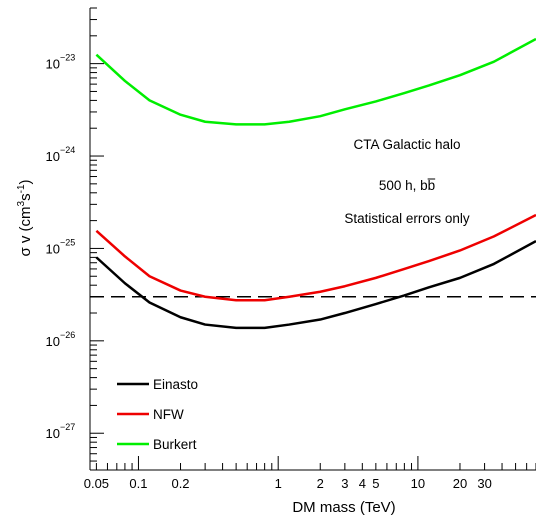 The height and width of the screenshot is (524, 536). What do you see at coordinates (362, 483) in the screenshot?
I see `x-tick-label: 4` at bounding box center [362, 483].